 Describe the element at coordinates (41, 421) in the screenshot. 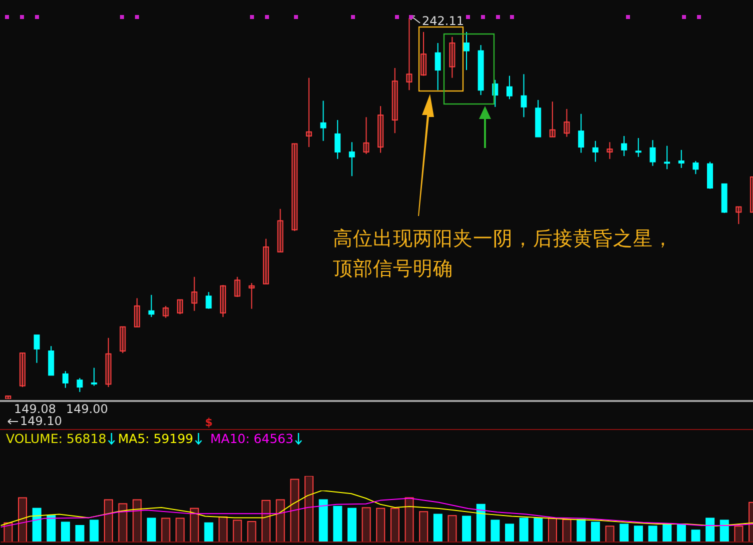

I see `text: 149.10` at that location.